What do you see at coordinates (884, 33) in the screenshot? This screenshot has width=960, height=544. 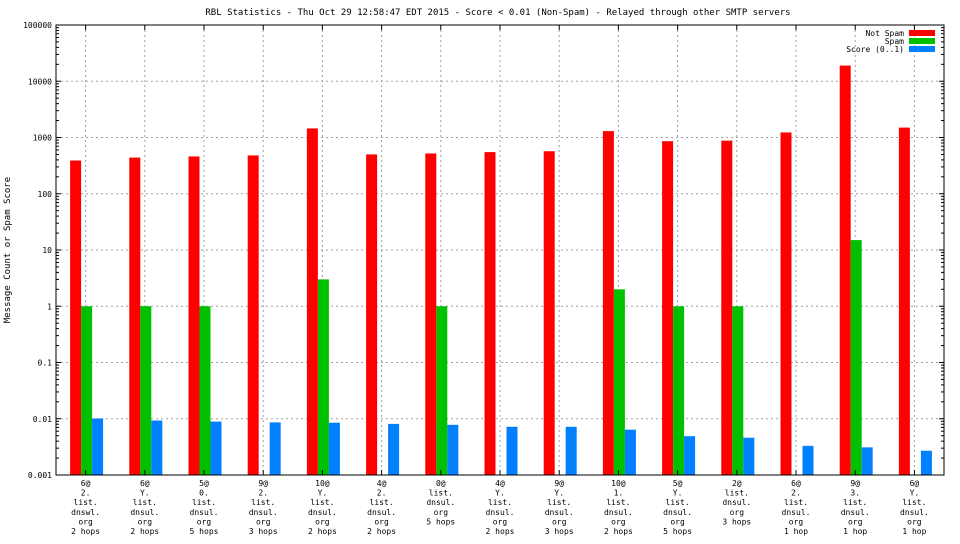 I see `legend-label: Not Spam` at bounding box center [884, 33].